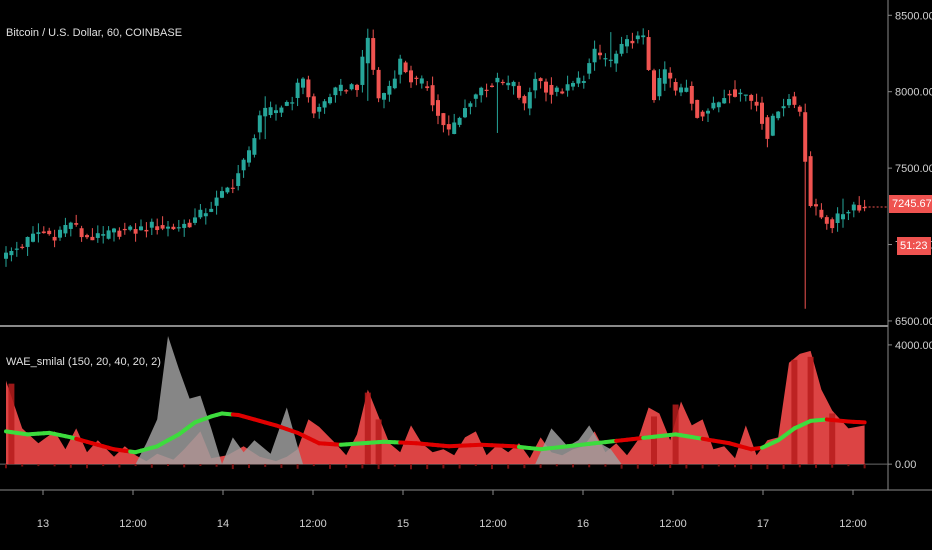 Image resolution: width=932 pixels, height=550 pixels. I want to click on time-tick-label: 16, so click(583, 524).